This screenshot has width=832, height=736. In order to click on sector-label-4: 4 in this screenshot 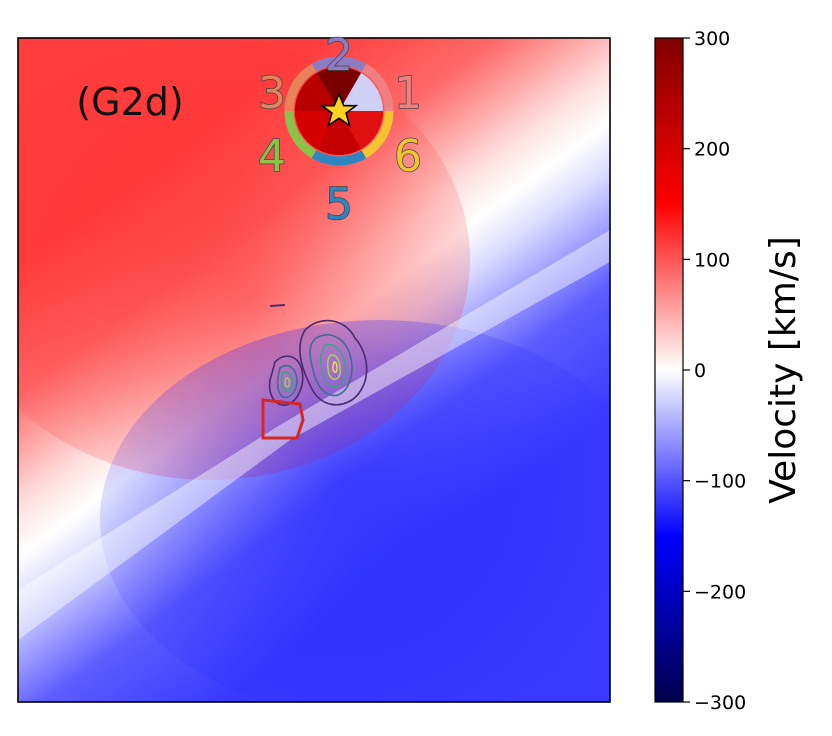, I will do `click(272, 156)`.